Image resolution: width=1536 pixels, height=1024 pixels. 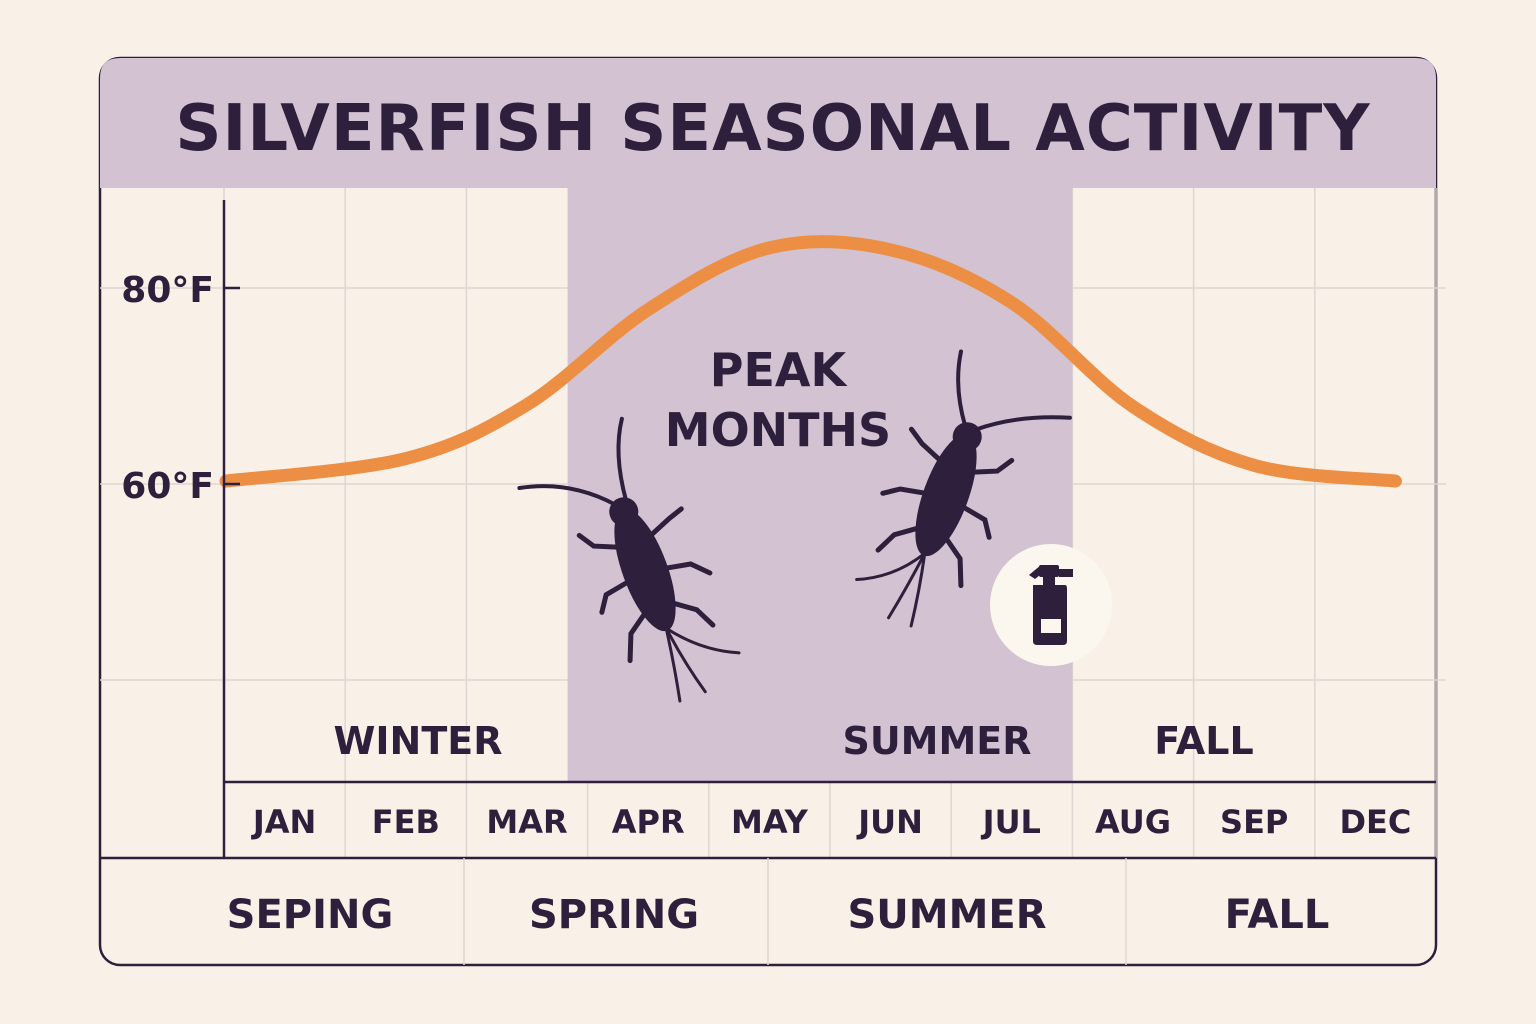 I want to click on month-label: MAR, so click(x=526, y=822).